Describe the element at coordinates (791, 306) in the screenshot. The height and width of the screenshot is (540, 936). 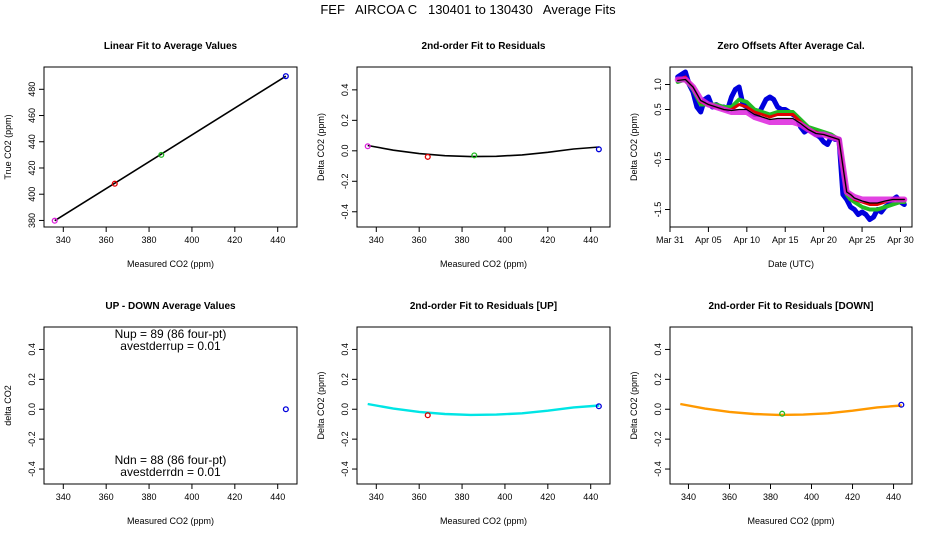
I see `chart-title: 2nd-order Fit to Residuals [DOWN]` at that location.